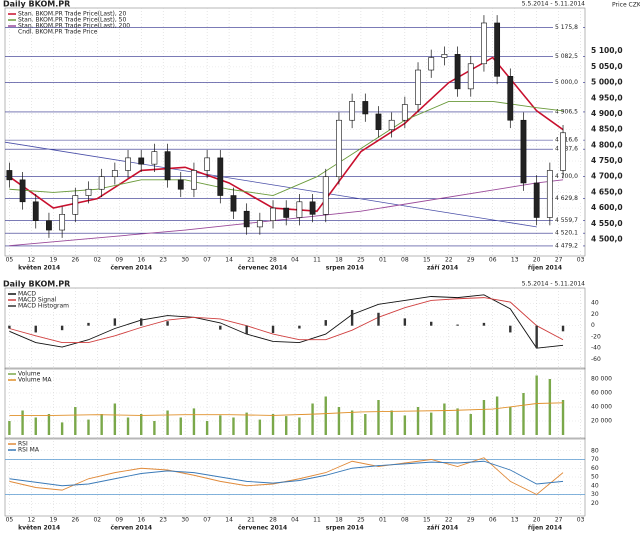 The image size is (640, 537). What do you see at coordinates (566, 111) in the screenshot?
I see `level-label: 4 906,5` at bounding box center [566, 111].